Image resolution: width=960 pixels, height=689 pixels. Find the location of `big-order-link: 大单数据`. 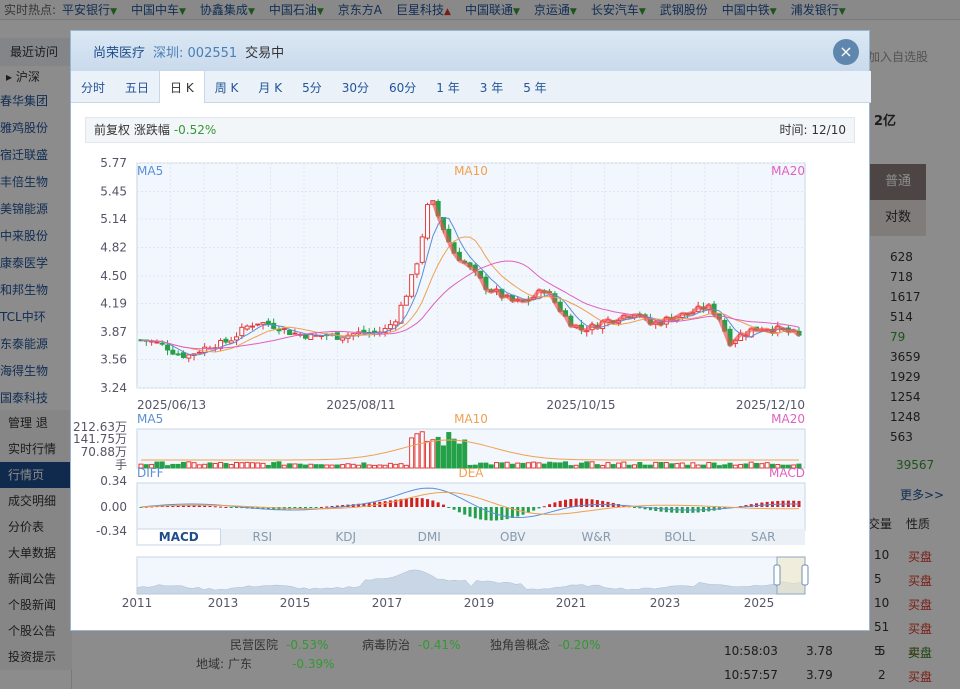

big-order-link: 大单数据 is located at coordinates (32, 553).